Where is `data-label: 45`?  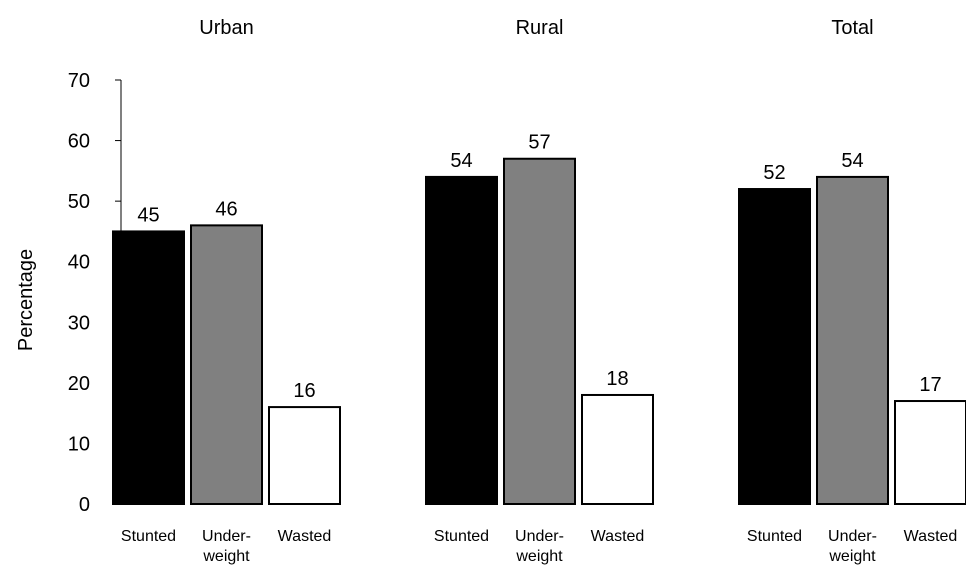
data-label: 45 is located at coordinates (148, 215).